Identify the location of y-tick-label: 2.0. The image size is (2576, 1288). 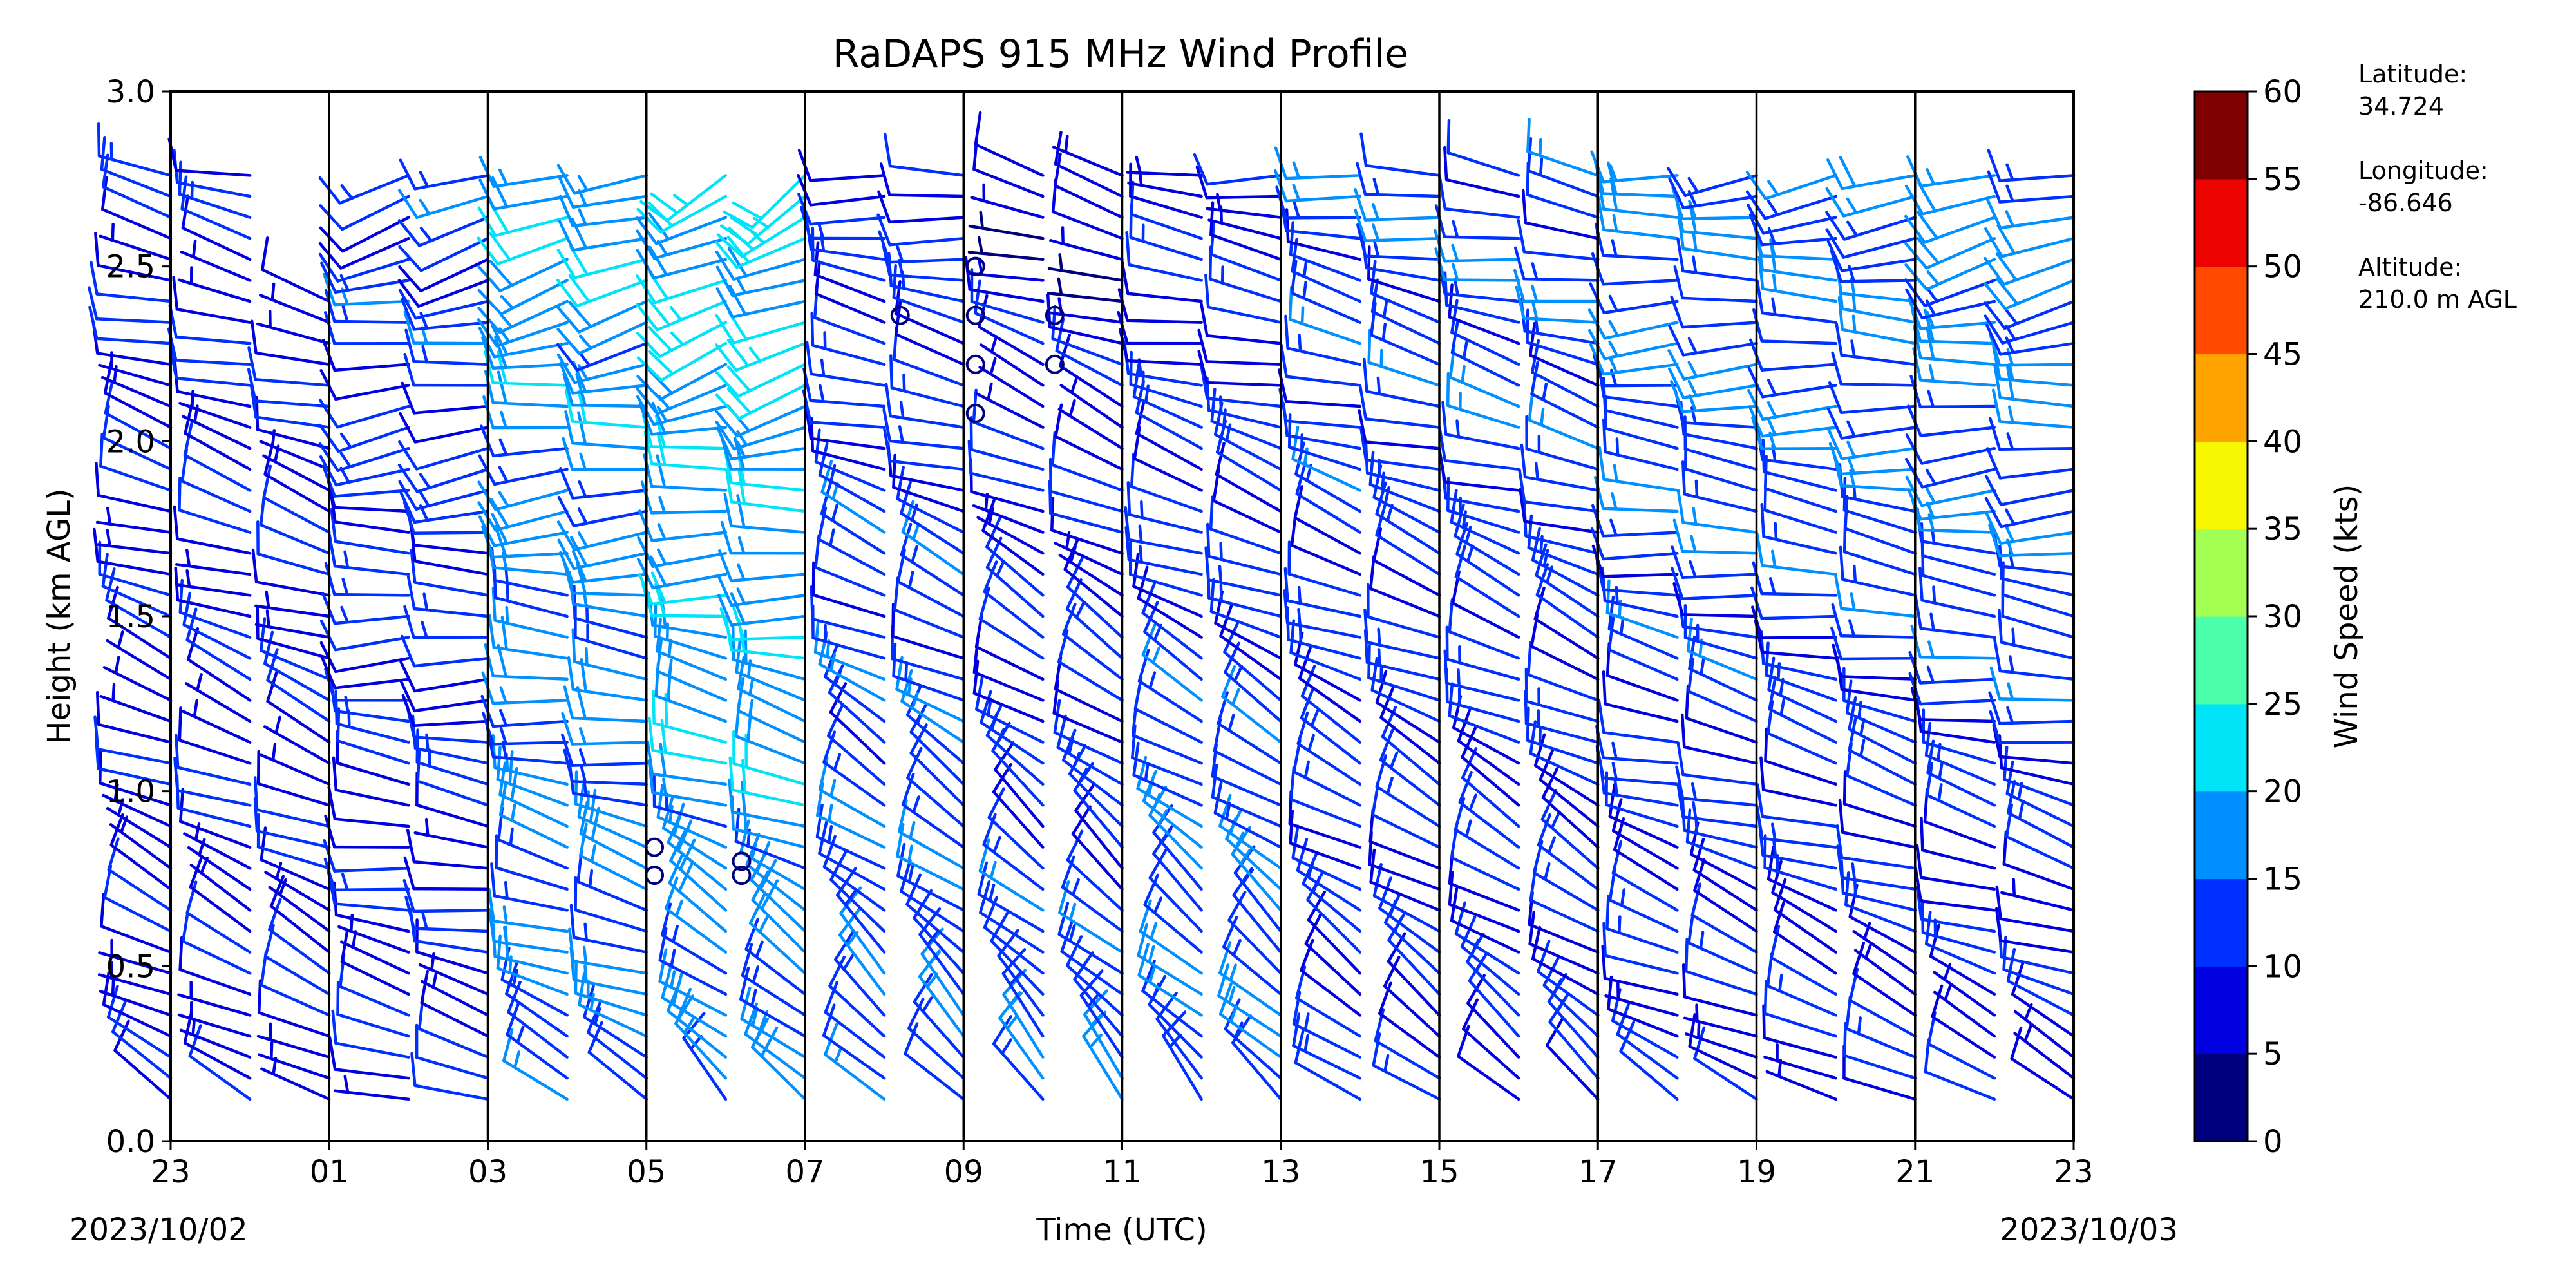
(130, 442).